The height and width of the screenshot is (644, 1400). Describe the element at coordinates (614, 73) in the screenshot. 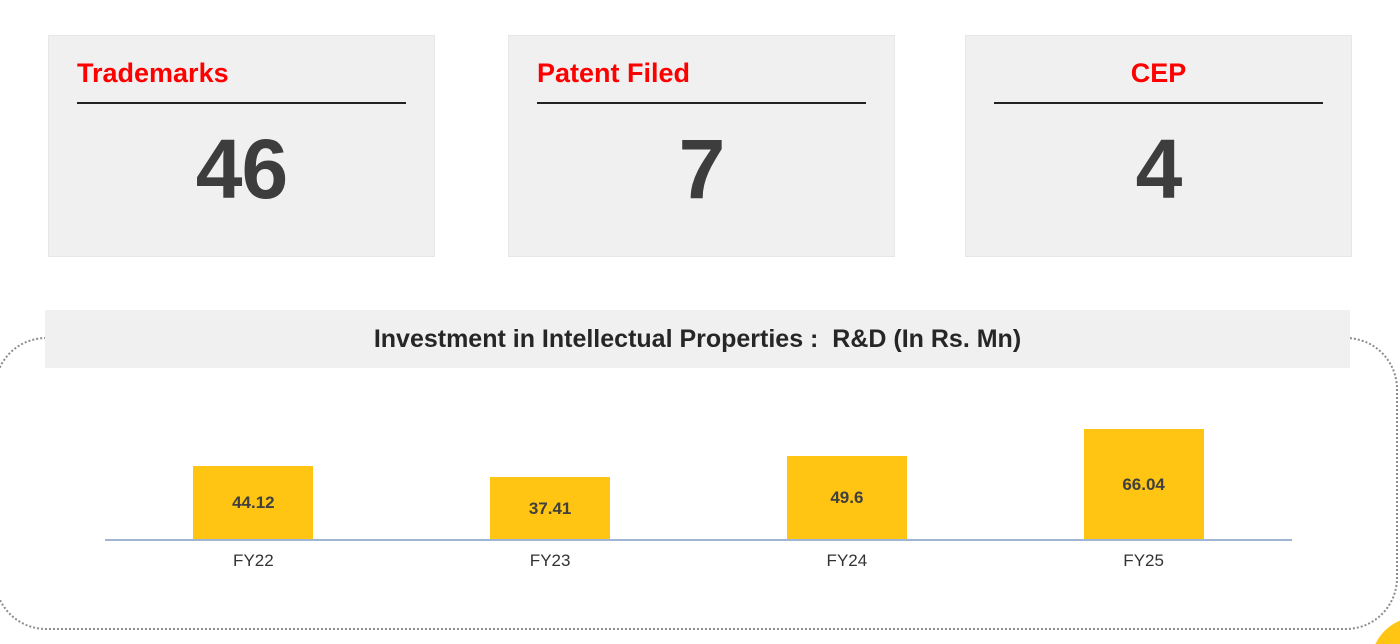

I see `stat-card-title: Patent Filed` at that location.